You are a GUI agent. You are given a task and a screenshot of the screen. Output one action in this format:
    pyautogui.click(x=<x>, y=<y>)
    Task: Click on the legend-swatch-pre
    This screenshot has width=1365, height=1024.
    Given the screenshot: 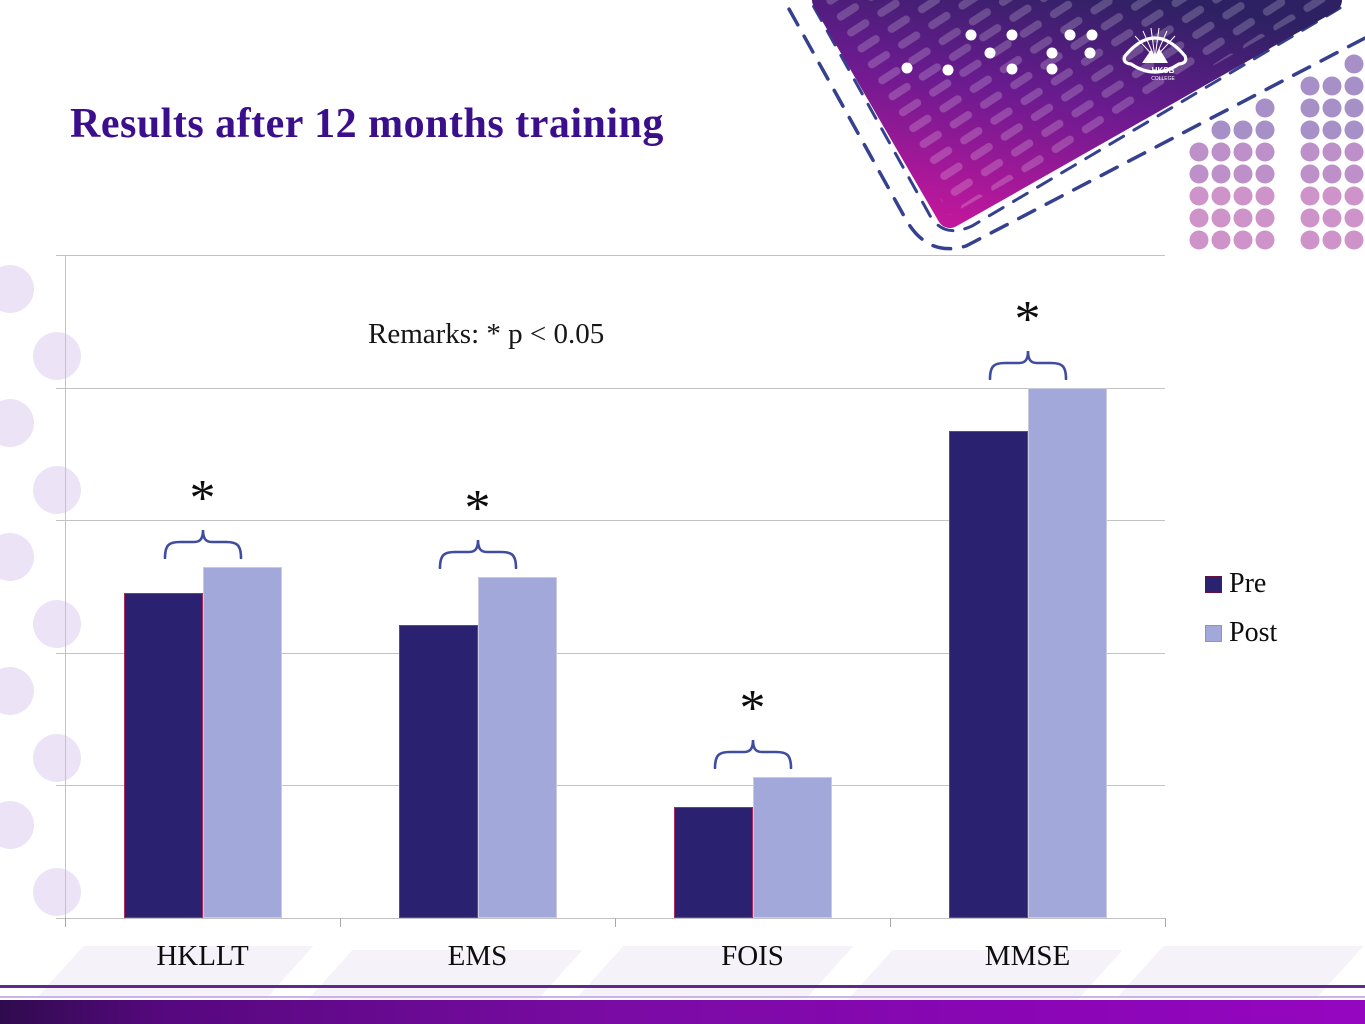 What is the action you would take?
    pyautogui.click(x=1213, y=584)
    